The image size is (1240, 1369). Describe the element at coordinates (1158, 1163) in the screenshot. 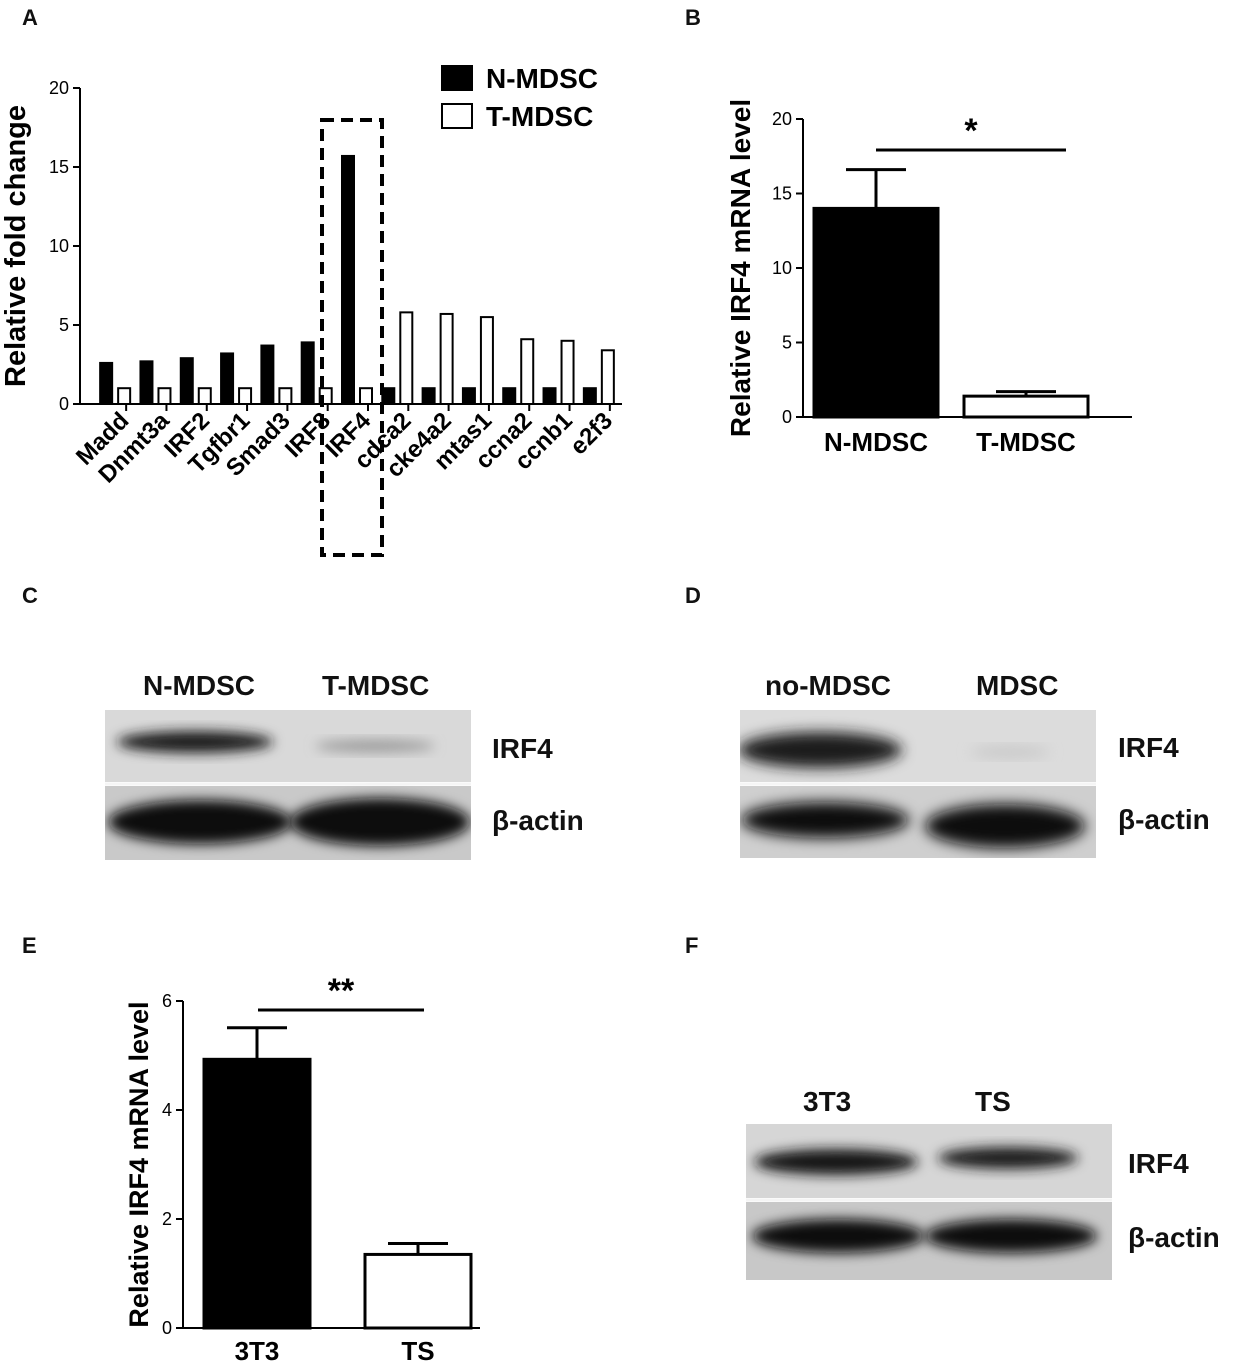

I see `blot-f-band-label-irf4: IRF4` at that location.